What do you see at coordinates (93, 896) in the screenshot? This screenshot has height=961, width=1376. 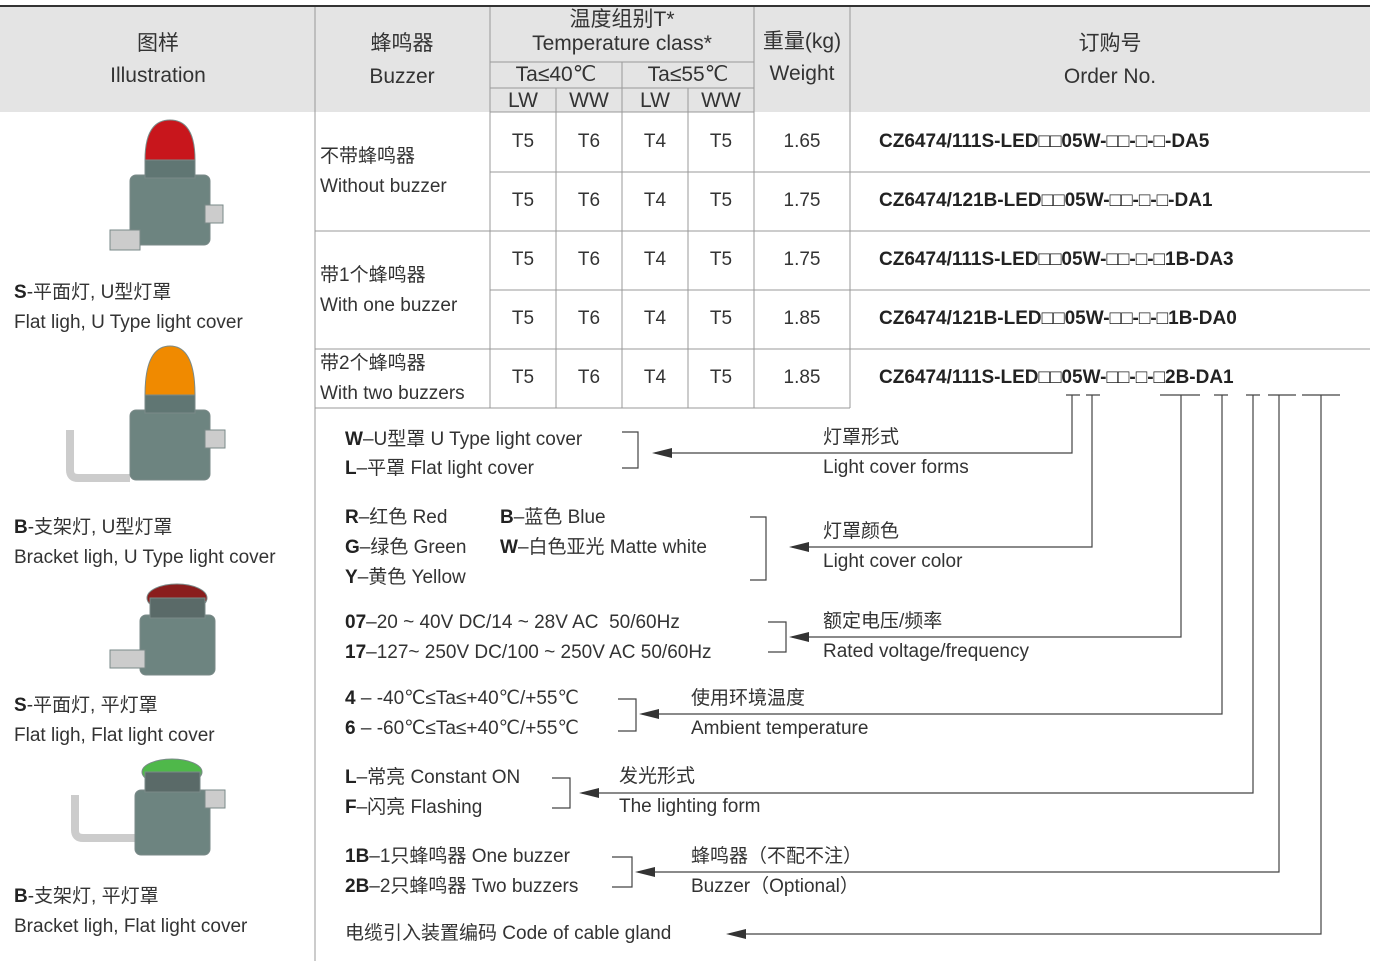 I see `text: -支架灯, 平灯罩` at bounding box center [93, 896].